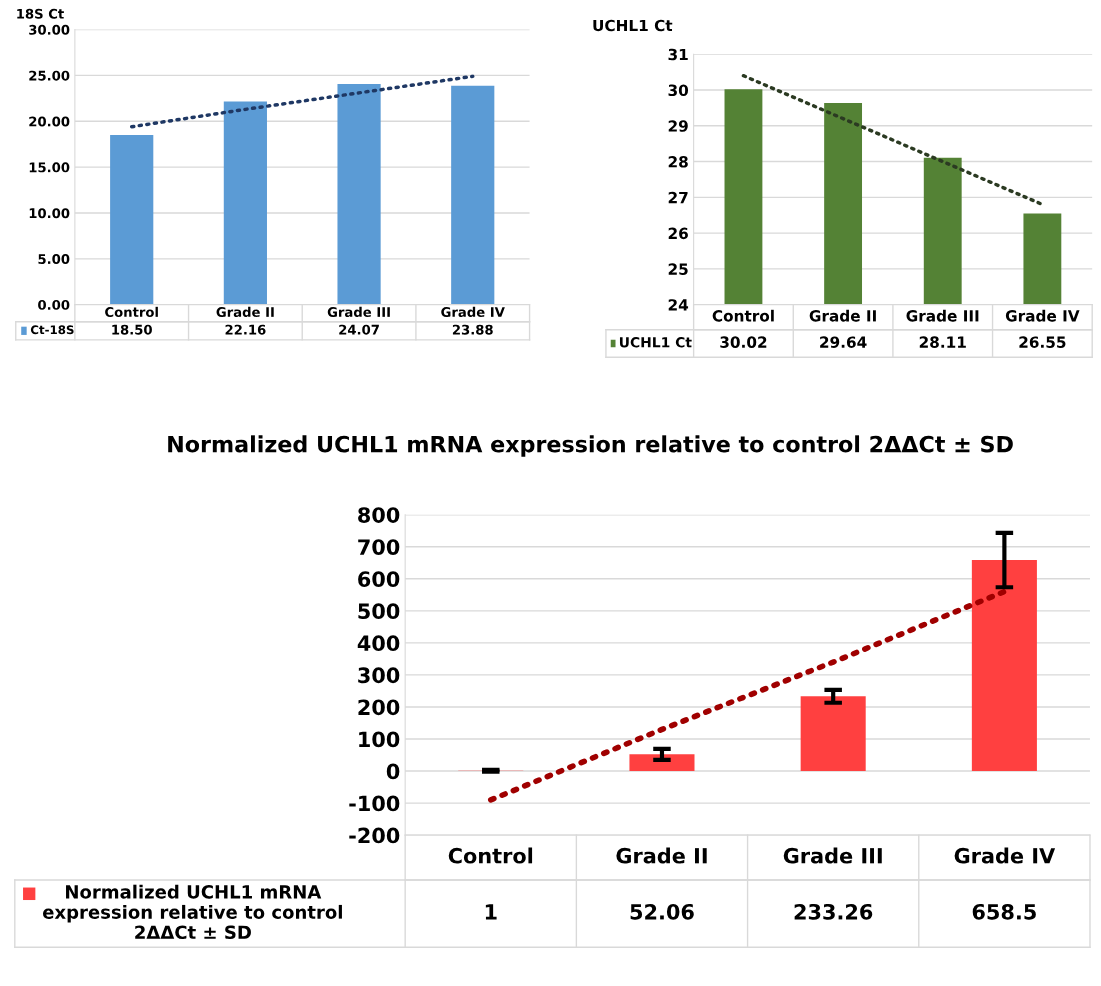 The height and width of the screenshot is (986, 1101). I want to click on y-tick-label: 100, so click(379, 739).